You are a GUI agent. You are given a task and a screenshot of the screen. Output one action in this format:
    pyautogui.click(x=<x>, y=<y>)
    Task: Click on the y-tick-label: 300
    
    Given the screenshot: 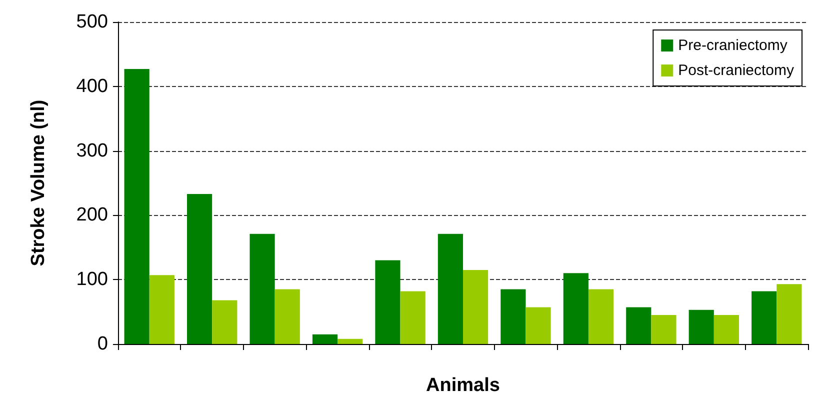 What is the action you would take?
    pyautogui.click(x=92, y=151)
    